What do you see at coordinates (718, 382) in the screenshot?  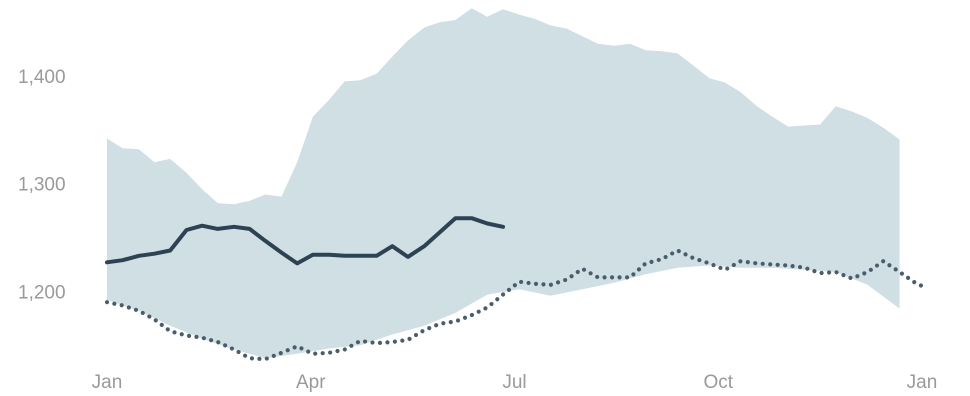 I see `x-tick-label: Oct` at bounding box center [718, 382].